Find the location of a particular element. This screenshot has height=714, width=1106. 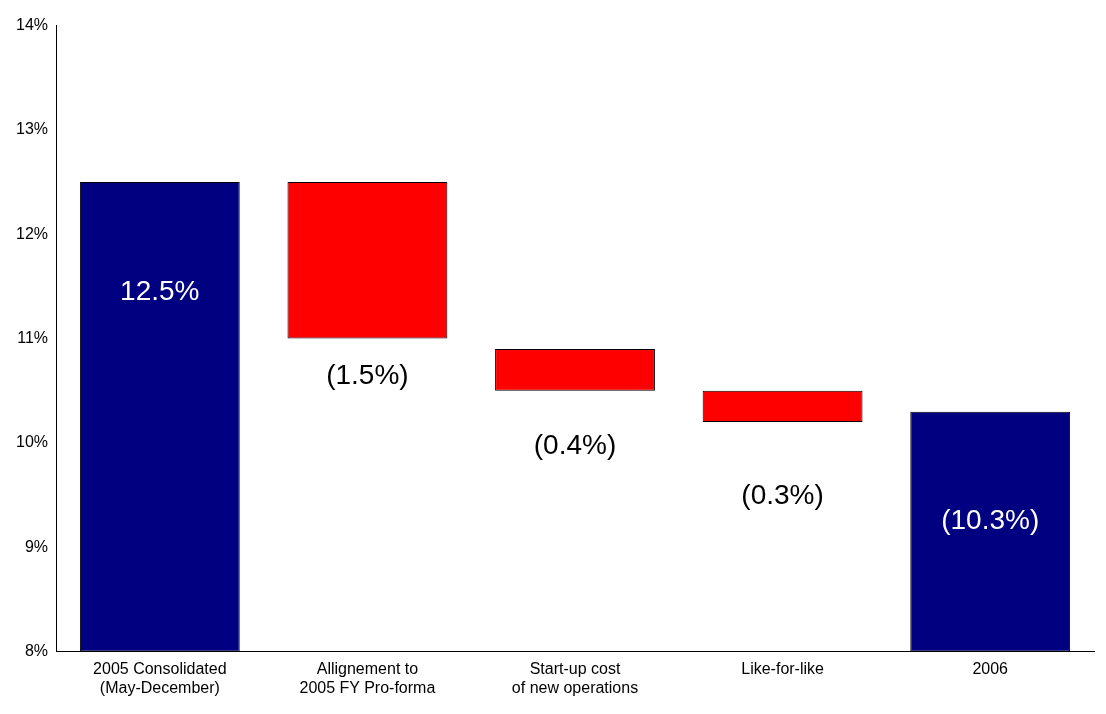

x-tick-label: Like-for-like is located at coordinates (783, 668).